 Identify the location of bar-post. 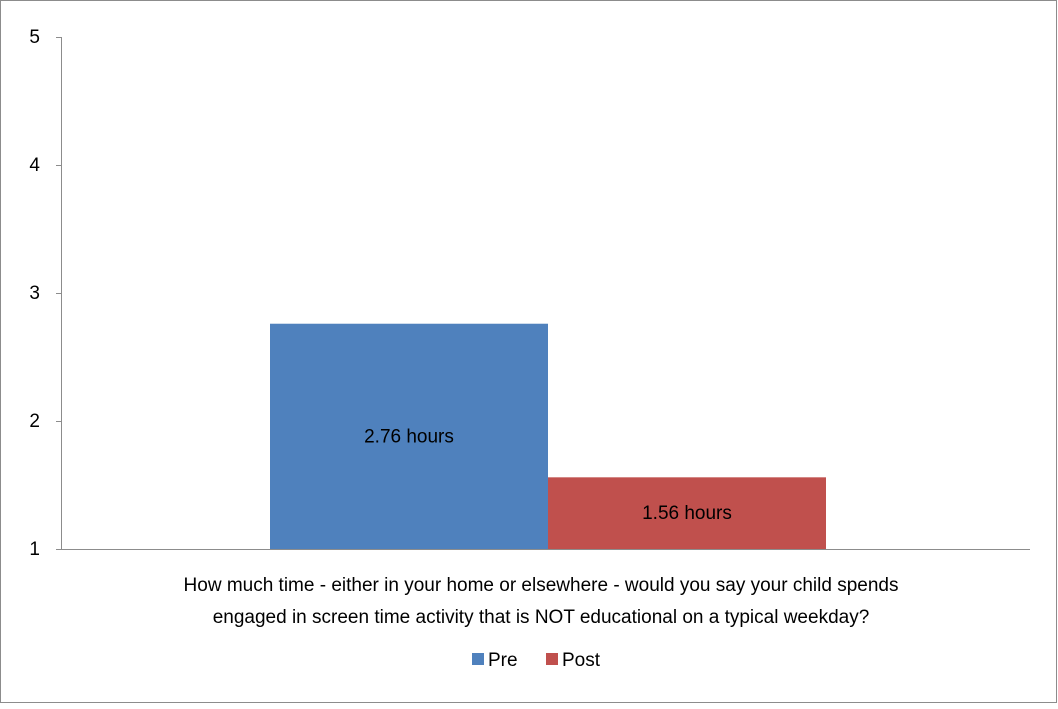
(687, 513).